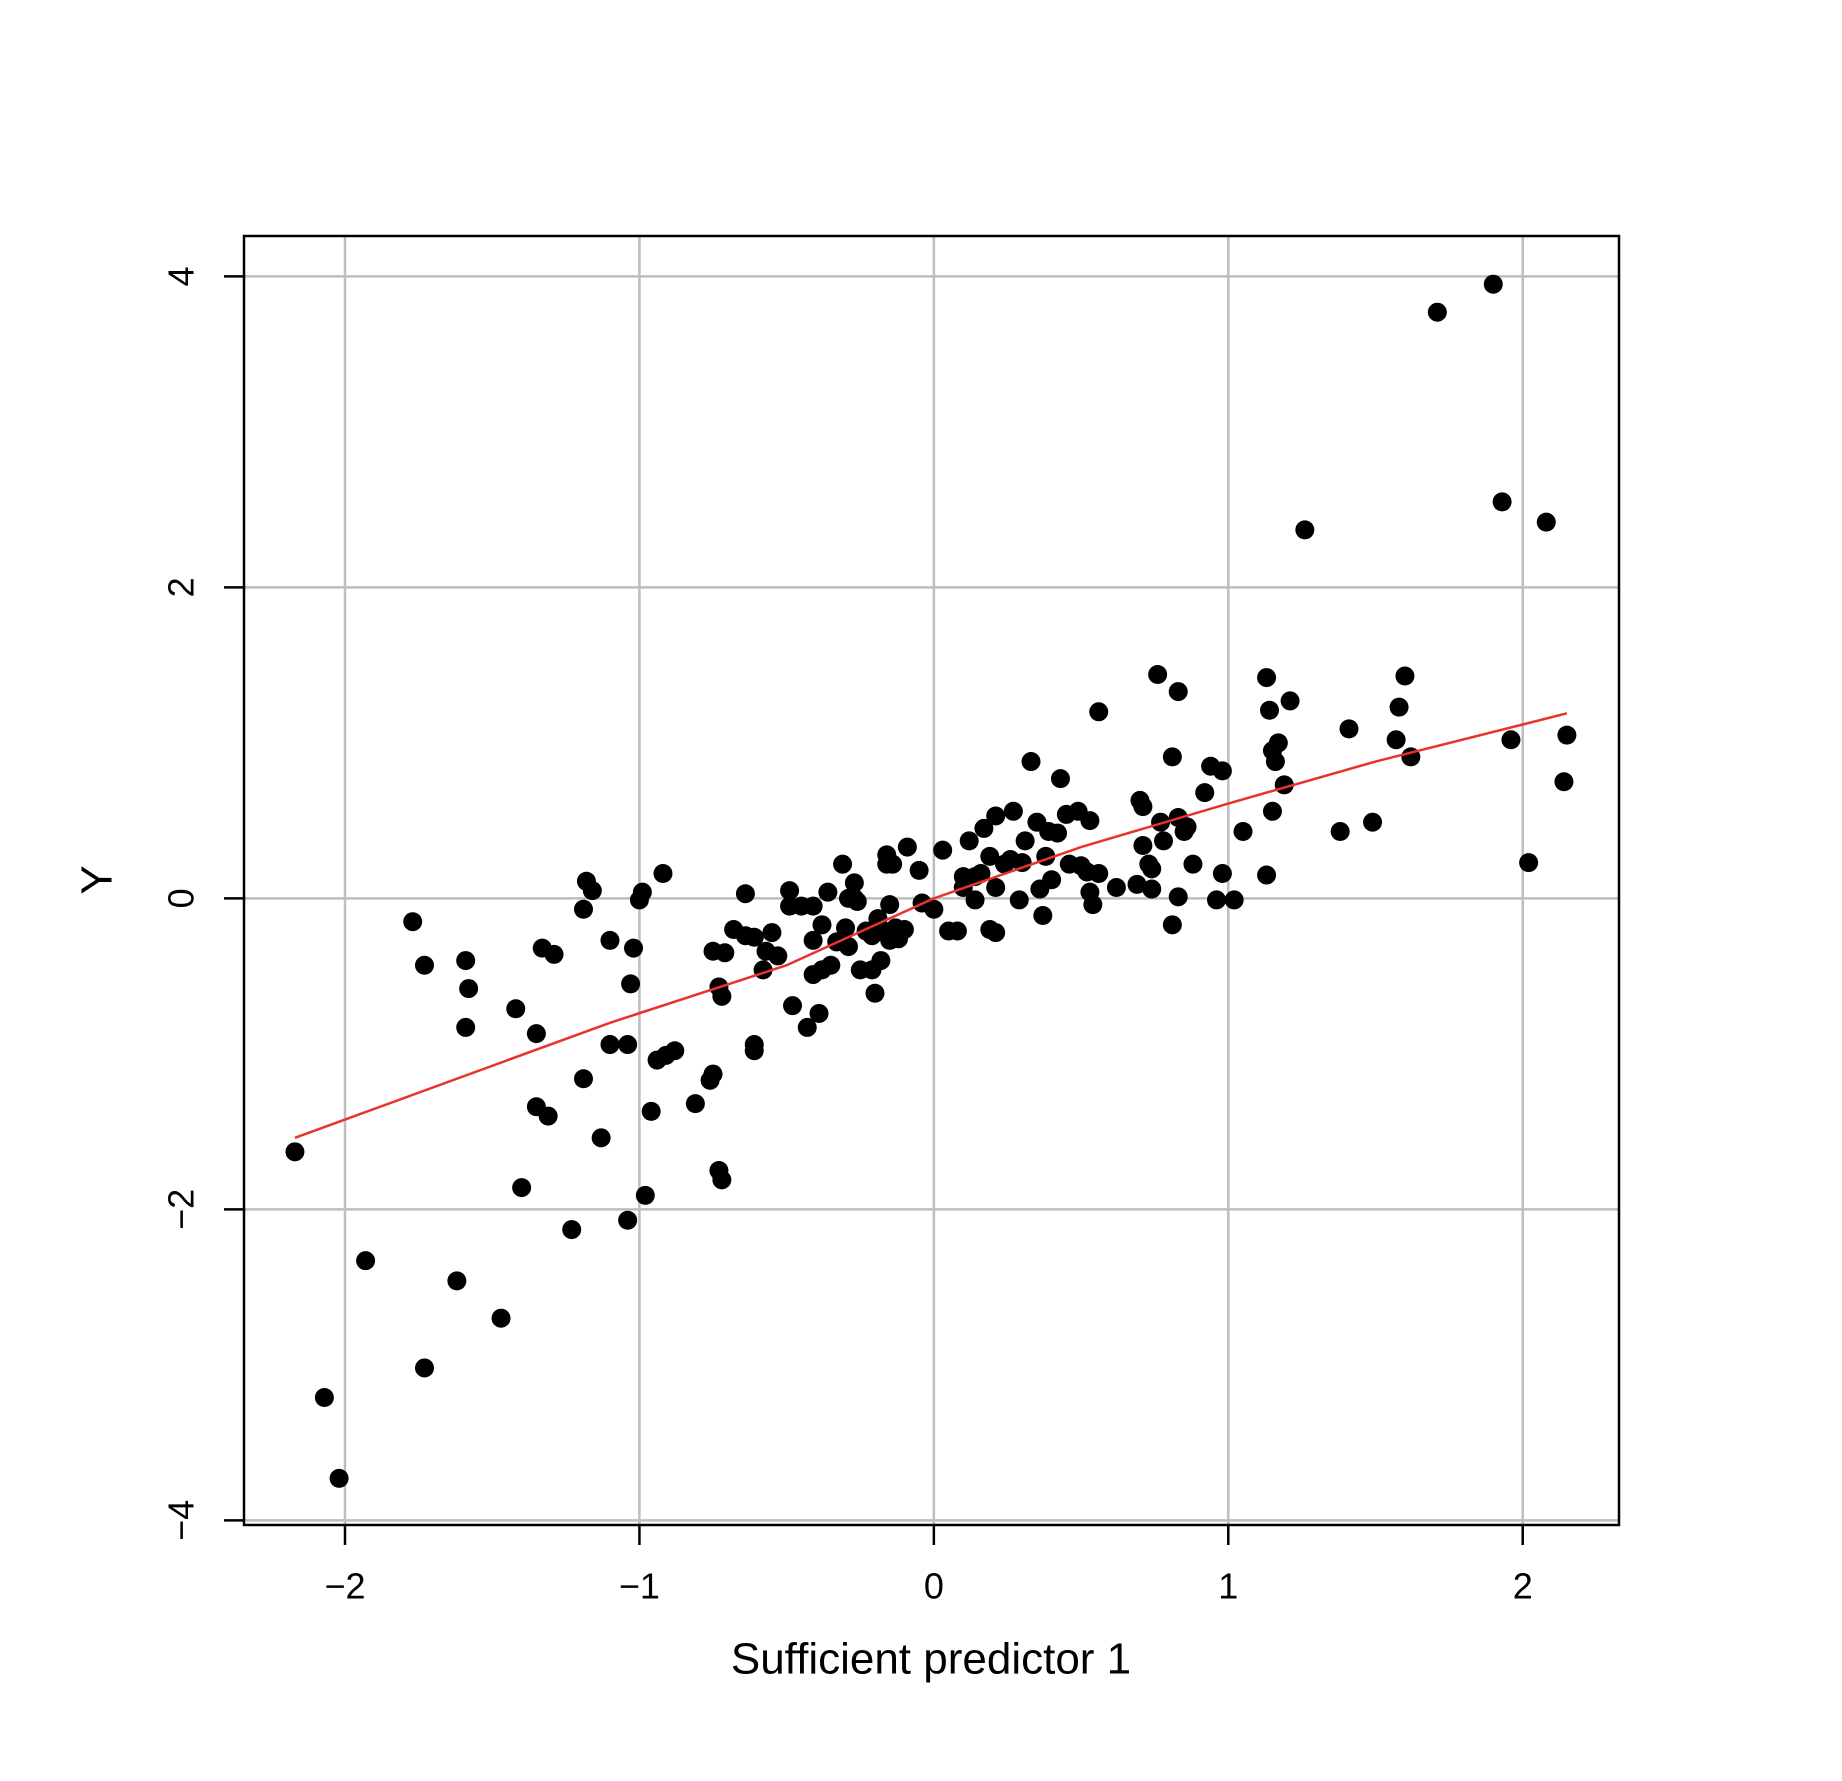 The width and height of the screenshot is (1842, 1781). I want to click on y-tick-label: 0, so click(181, 898).